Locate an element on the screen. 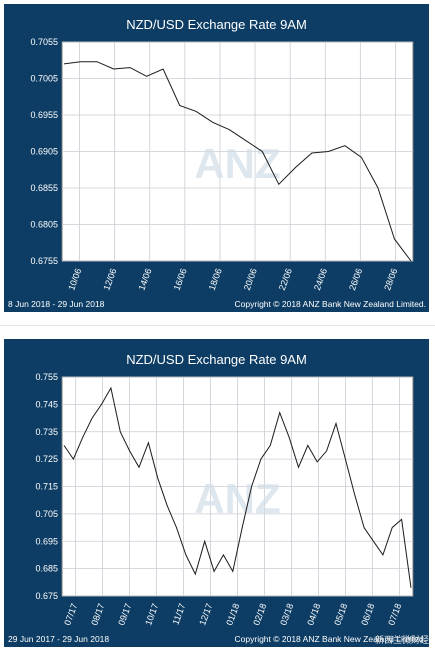 This screenshot has height=652, width=435. x-tick-label: 11/17 is located at coordinates (178, 614).